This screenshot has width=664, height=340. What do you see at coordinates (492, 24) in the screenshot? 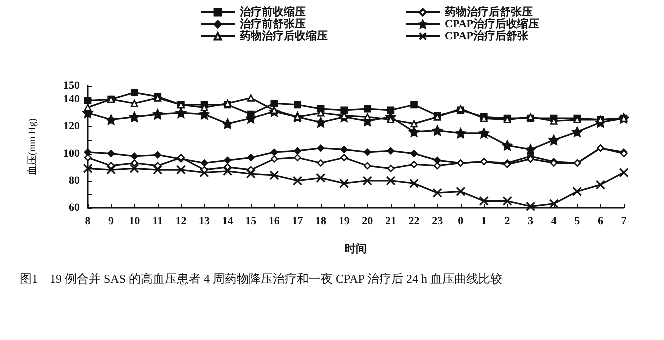
I see `legend-label: CPAP治疗后收缩压` at bounding box center [492, 24].